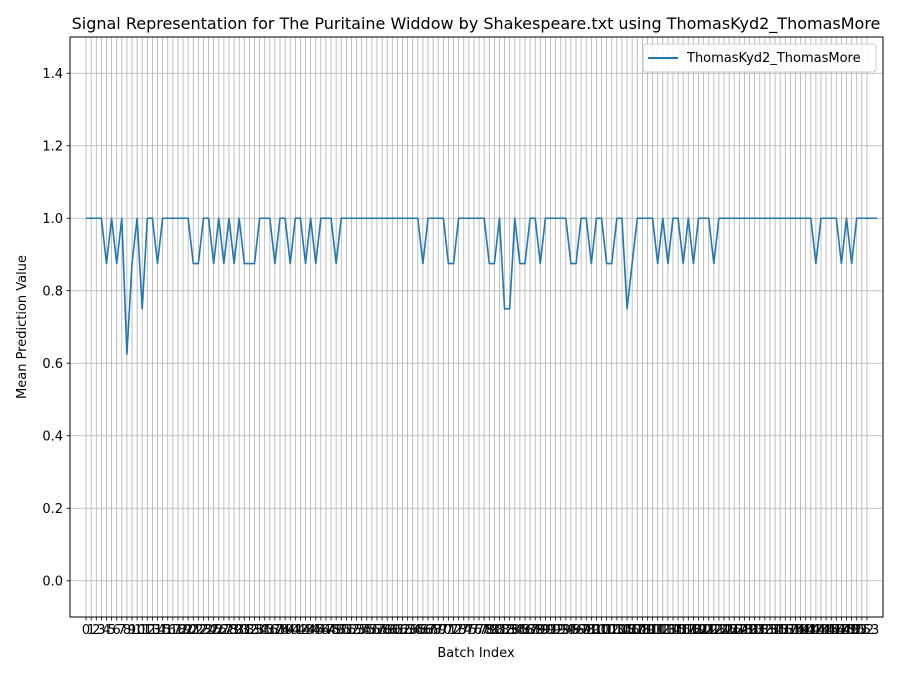 The width and height of the screenshot is (900, 675). Describe the element at coordinates (315, 630) in the screenshot. I see `x-tick-label: 45` at that location.